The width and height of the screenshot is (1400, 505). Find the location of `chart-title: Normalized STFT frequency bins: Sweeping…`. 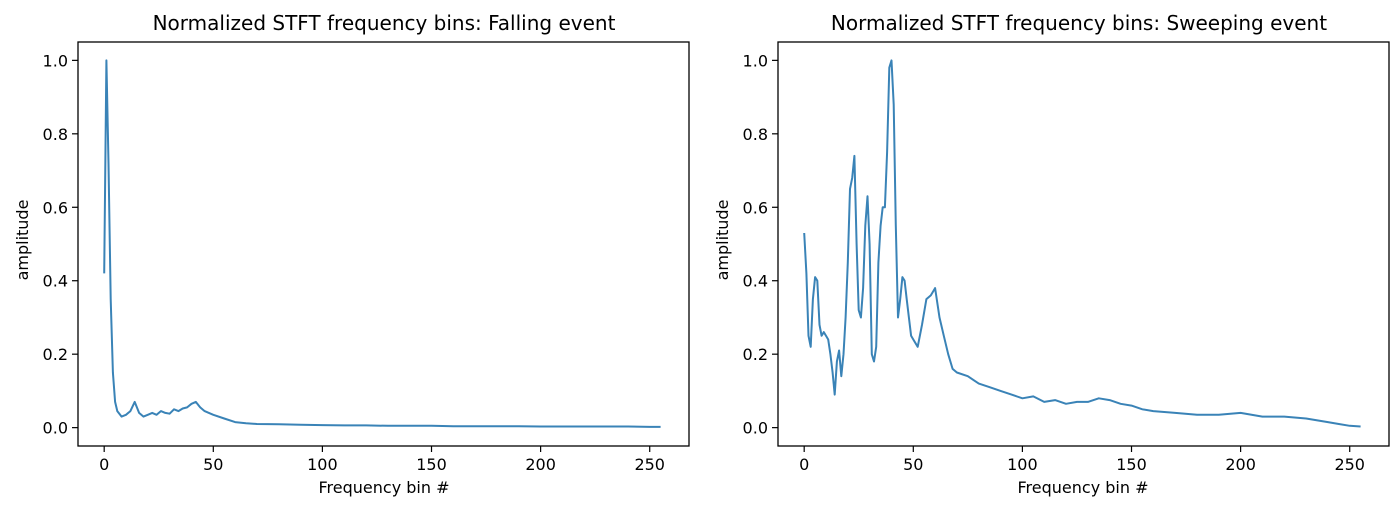

chart-title: Normalized STFT frequency bins: Sweeping… is located at coordinates (1079, 23).